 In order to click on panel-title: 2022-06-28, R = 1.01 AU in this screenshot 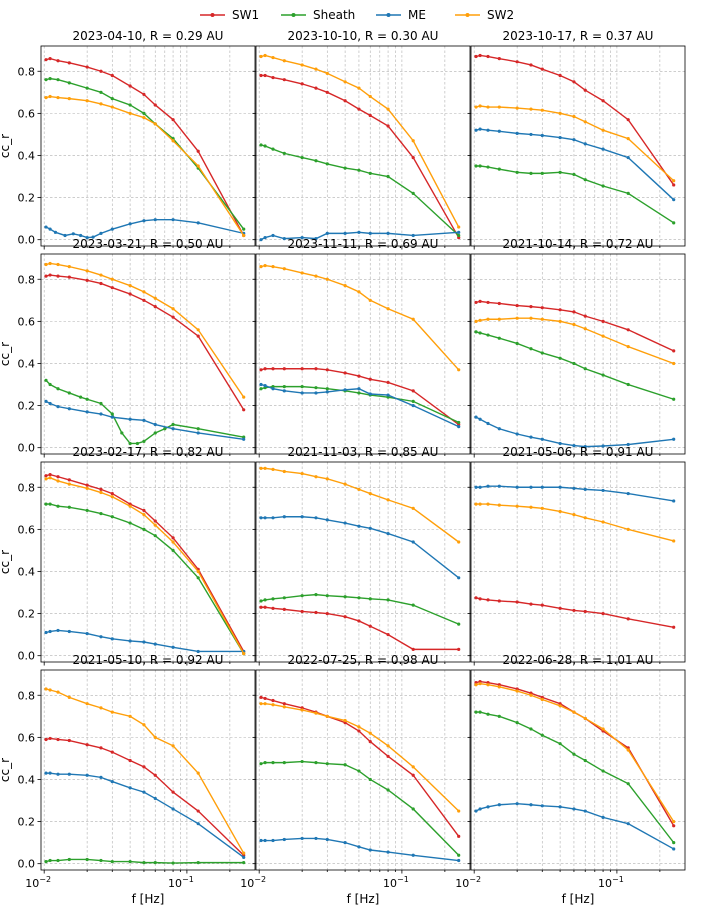, I will do `click(578, 660)`.